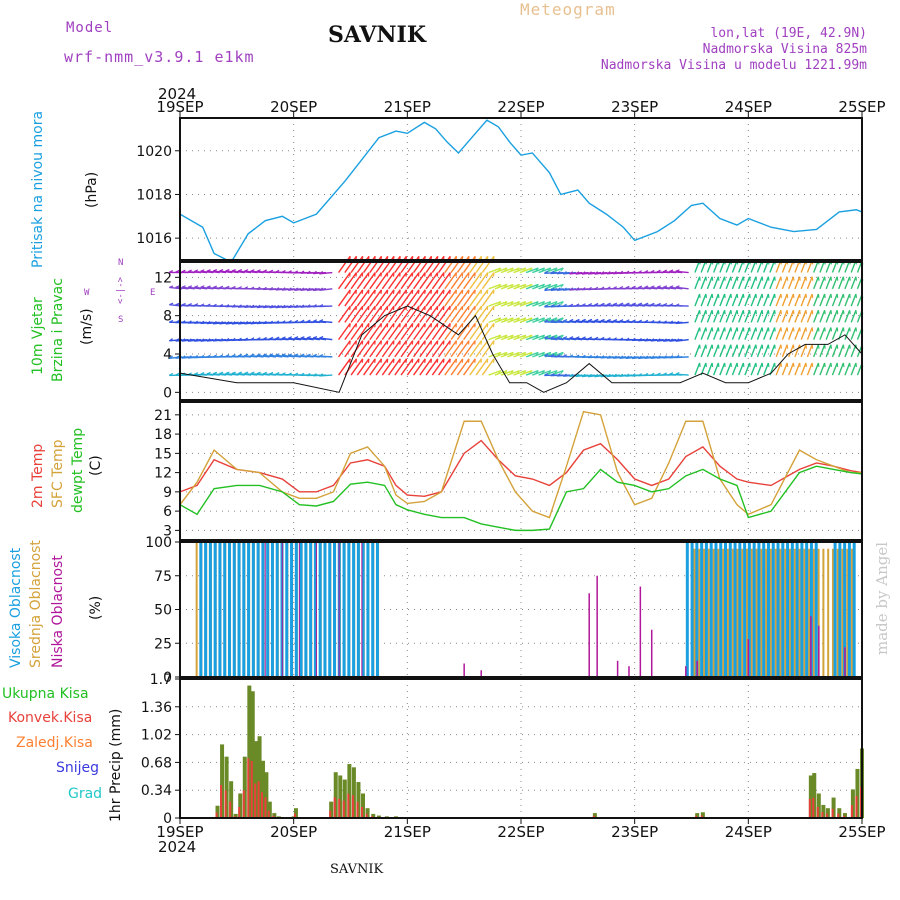 The image size is (900, 900). I want to click on y-tick-label: 1.02, so click(156, 736).